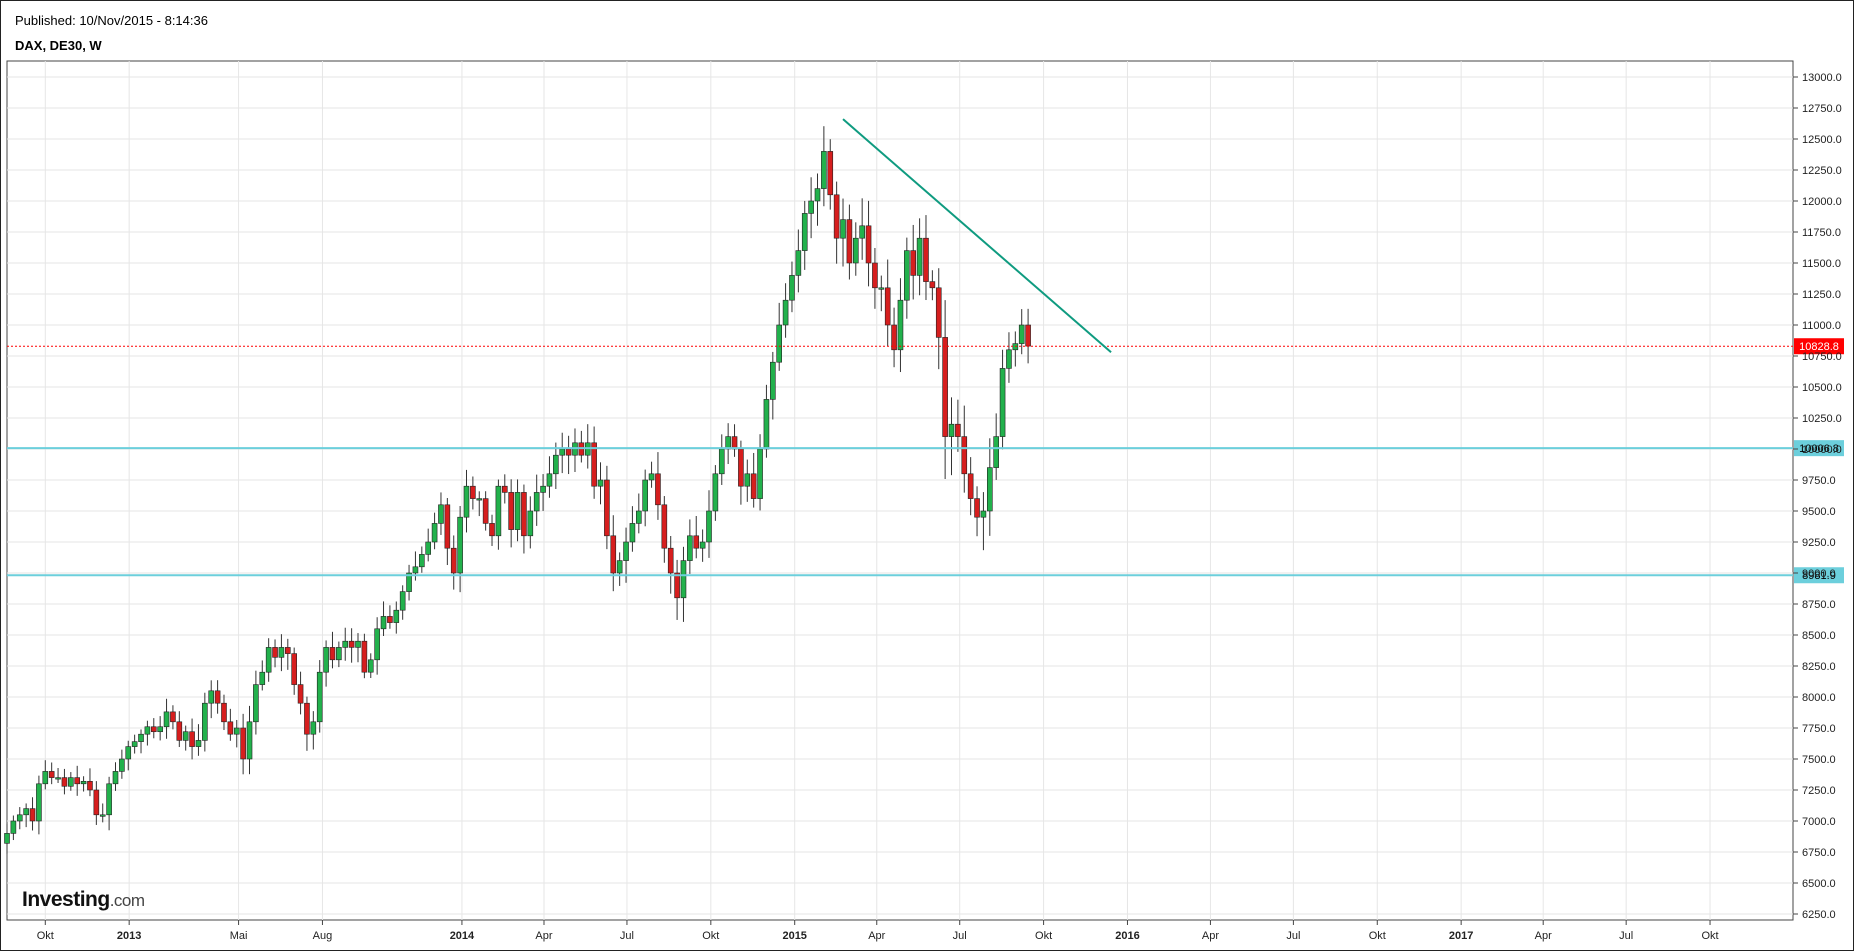 The height and width of the screenshot is (951, 1854). I want to click on x-tick-label: Aug, so click(323, 936).